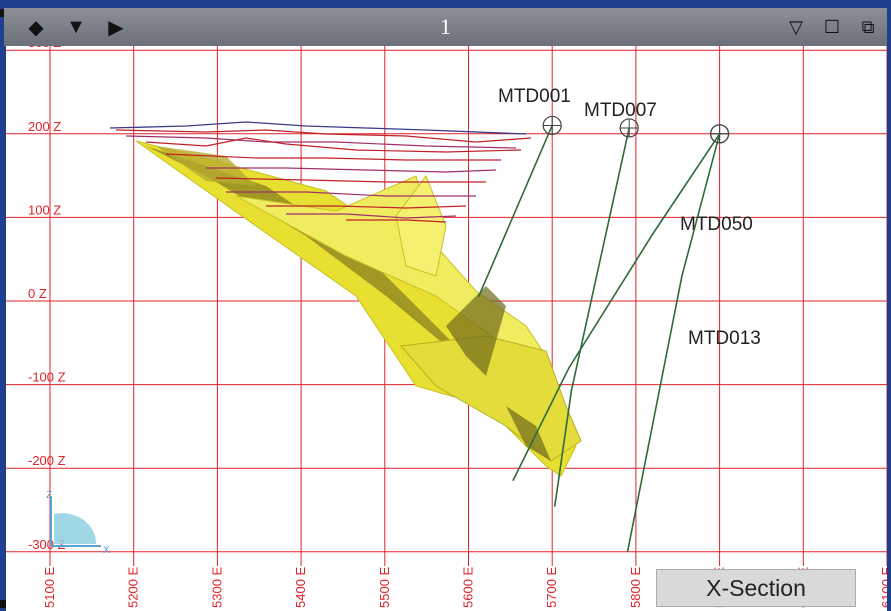 This screenshot has width=891, height=611. What do you see at coordinates (620, 110) in the screenshot?
I see `drillhole-label: MTD007` at bounding box center [620, 110].